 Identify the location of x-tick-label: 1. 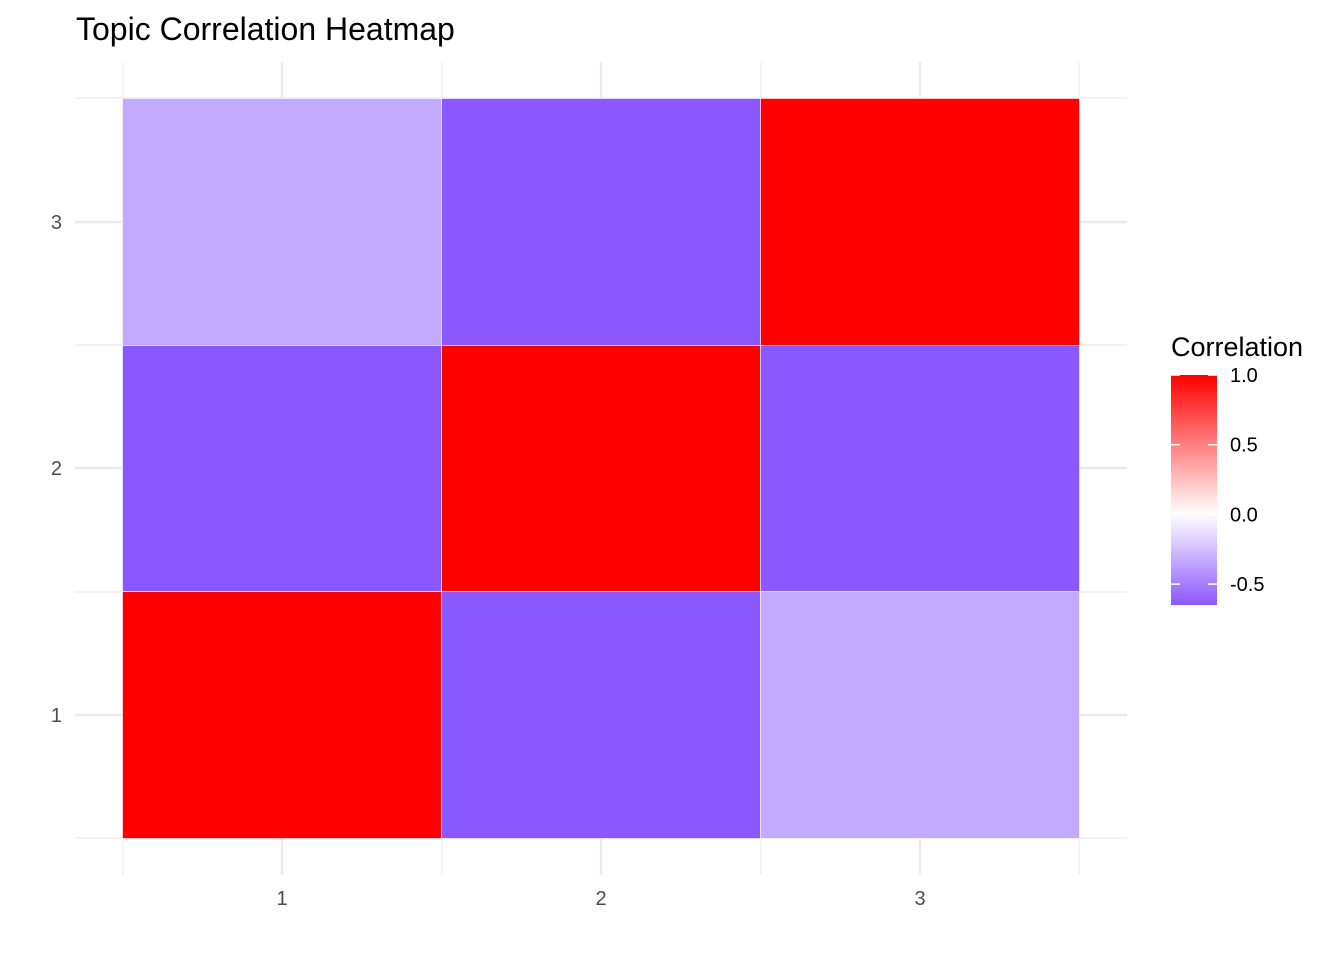
(281, 899).